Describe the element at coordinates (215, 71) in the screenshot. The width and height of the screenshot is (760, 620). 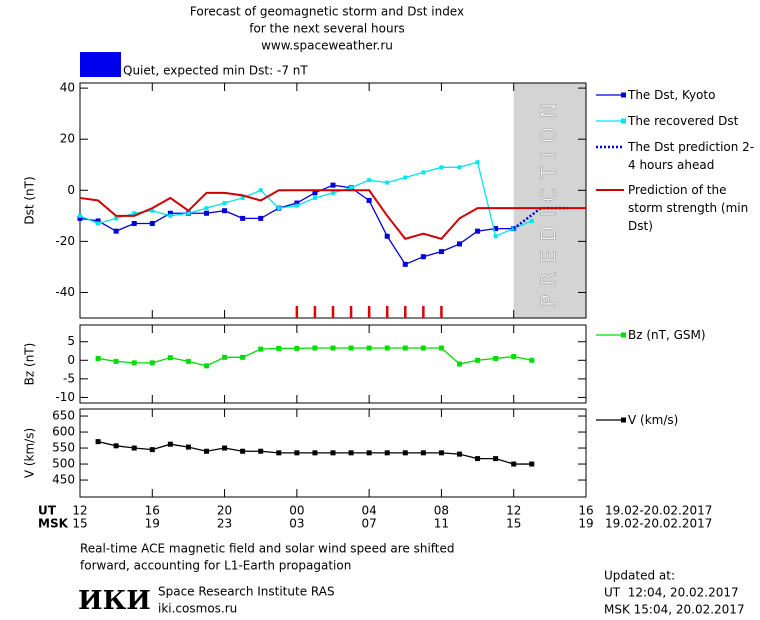
I see `status-text: Quiet, expected min Dst: -7 nT` at that location.